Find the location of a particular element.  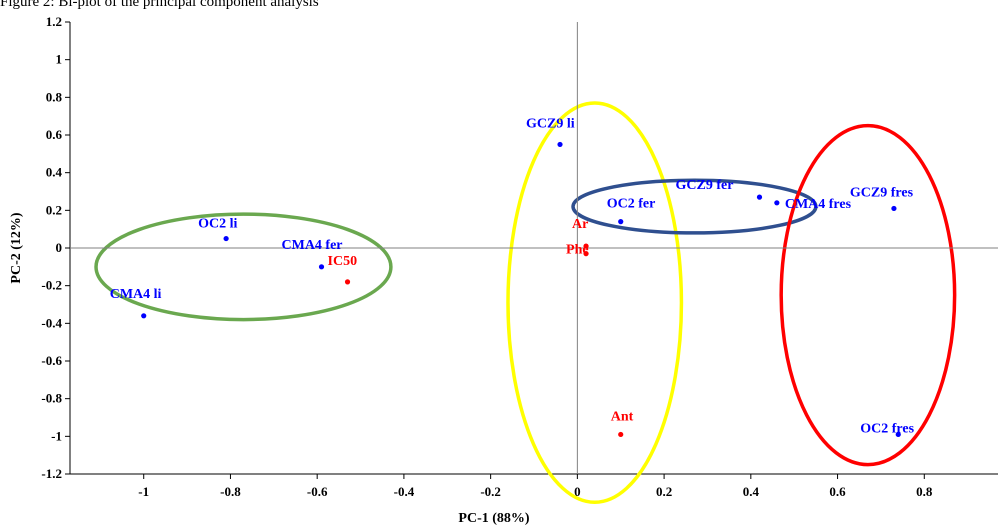

x-tick-label: -0.4 is located at coordinates (404, 491).